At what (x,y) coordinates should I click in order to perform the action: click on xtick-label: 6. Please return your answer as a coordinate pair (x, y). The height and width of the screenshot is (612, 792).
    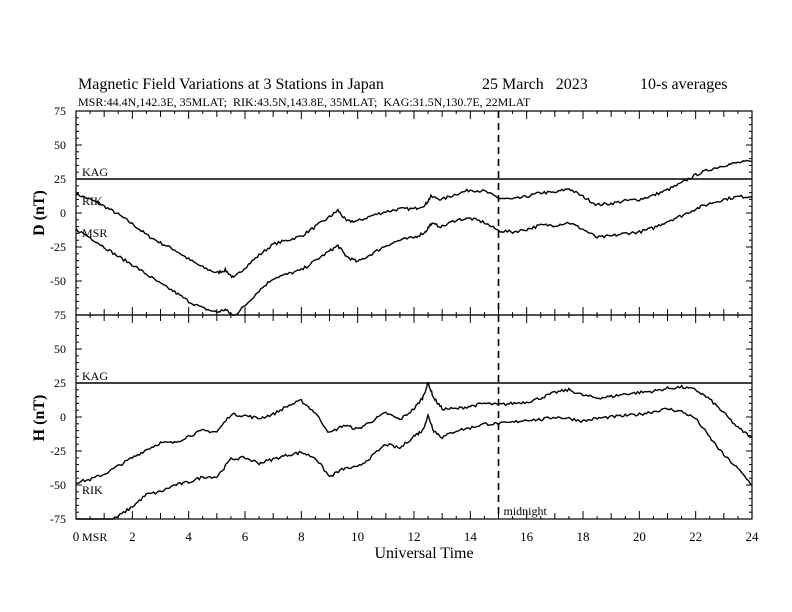
    Looking at the image, I should click on (245, 536).